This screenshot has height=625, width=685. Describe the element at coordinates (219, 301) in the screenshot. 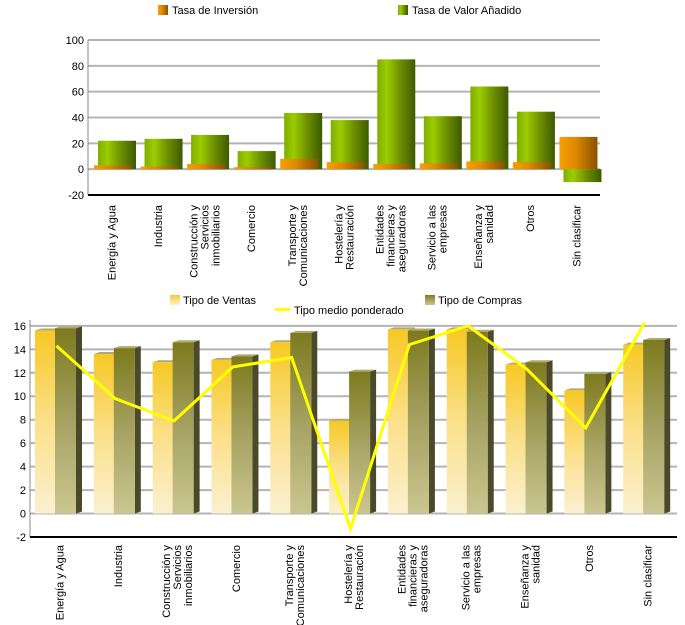

I see `legend-label-ventas: Tipo de Ventas` at that location.